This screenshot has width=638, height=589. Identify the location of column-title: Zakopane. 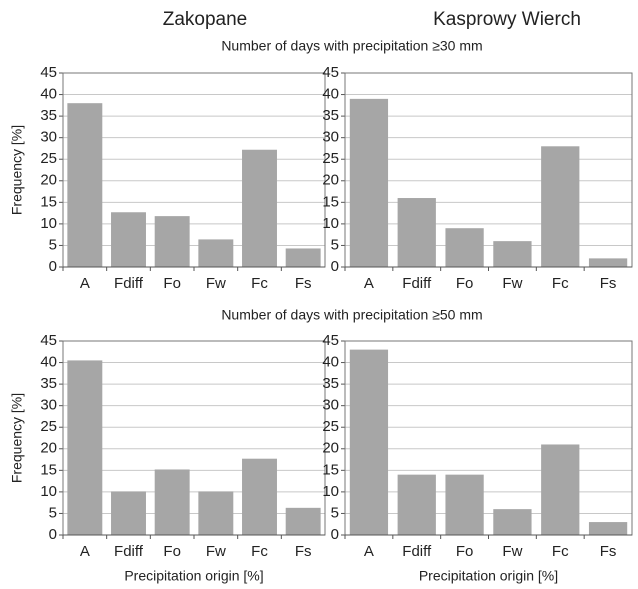
(205, 19).